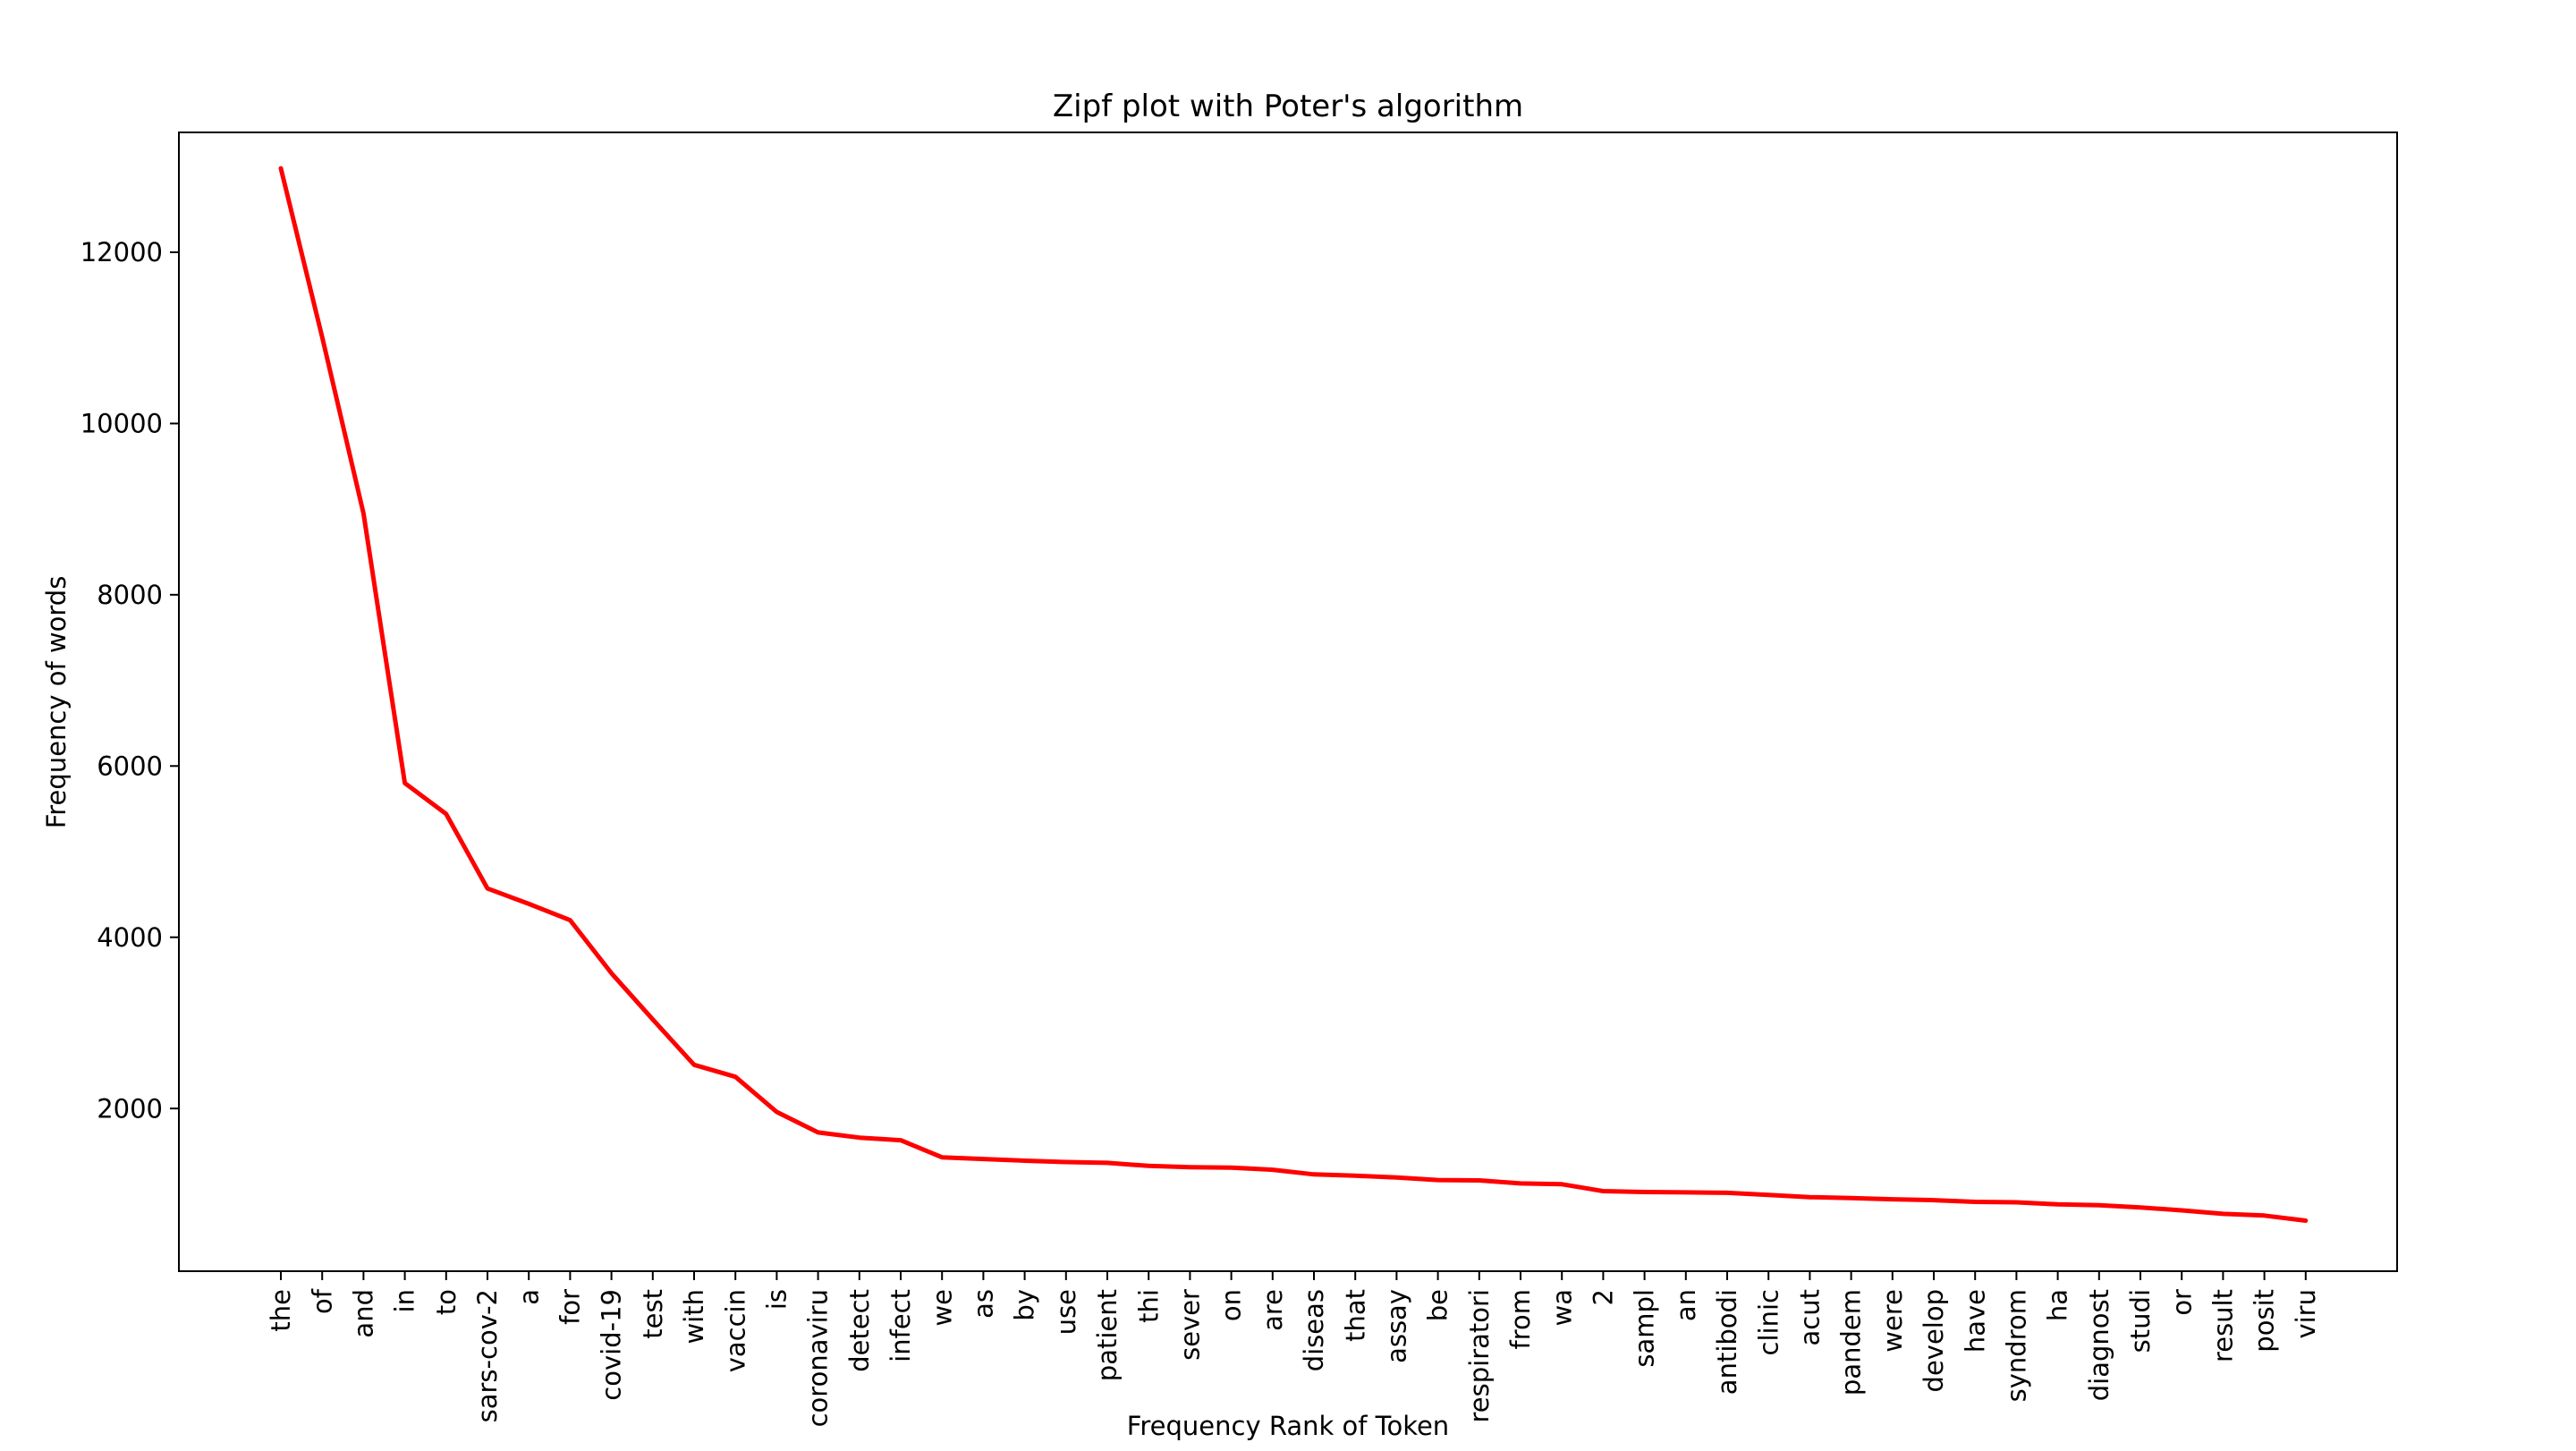 The image size is (2576, 1451). Describe the element at coordinates (1851, 1342) in the screenshot. I see `x-tick-label: pandem` at that location.